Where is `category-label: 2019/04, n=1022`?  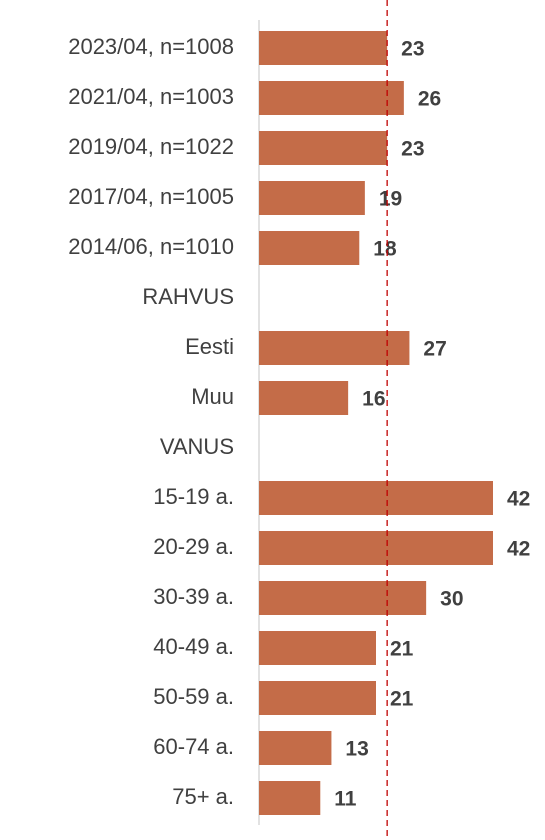
category-label: 2019/04, n=1022 is located at coordinates (151, 146).